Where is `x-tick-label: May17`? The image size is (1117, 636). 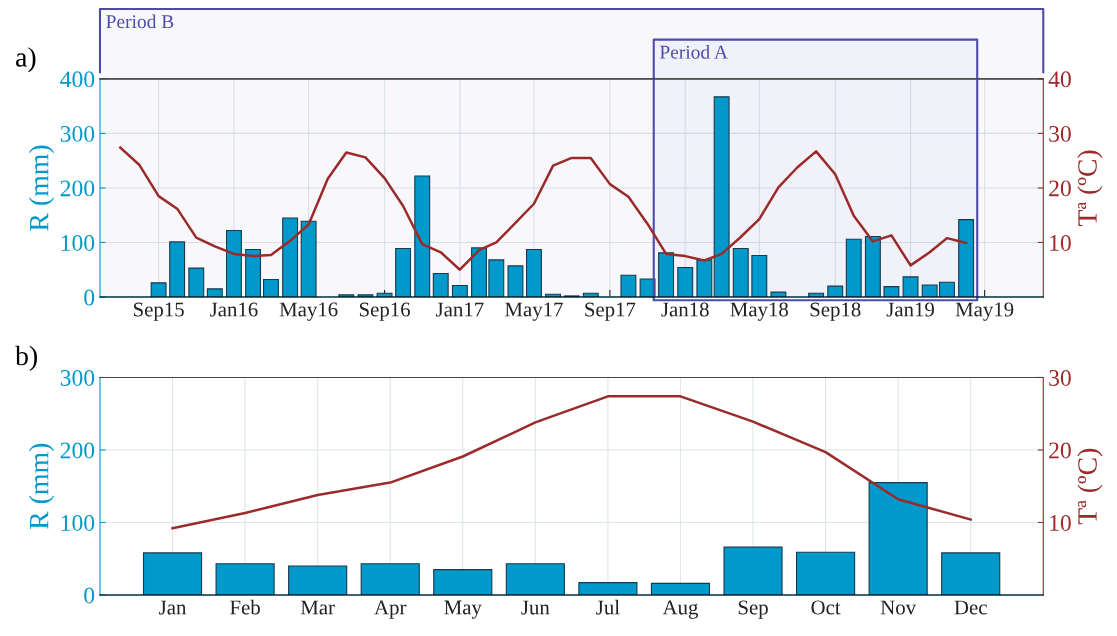 x-tick-label: May17 is located at coordinates (534, 311).